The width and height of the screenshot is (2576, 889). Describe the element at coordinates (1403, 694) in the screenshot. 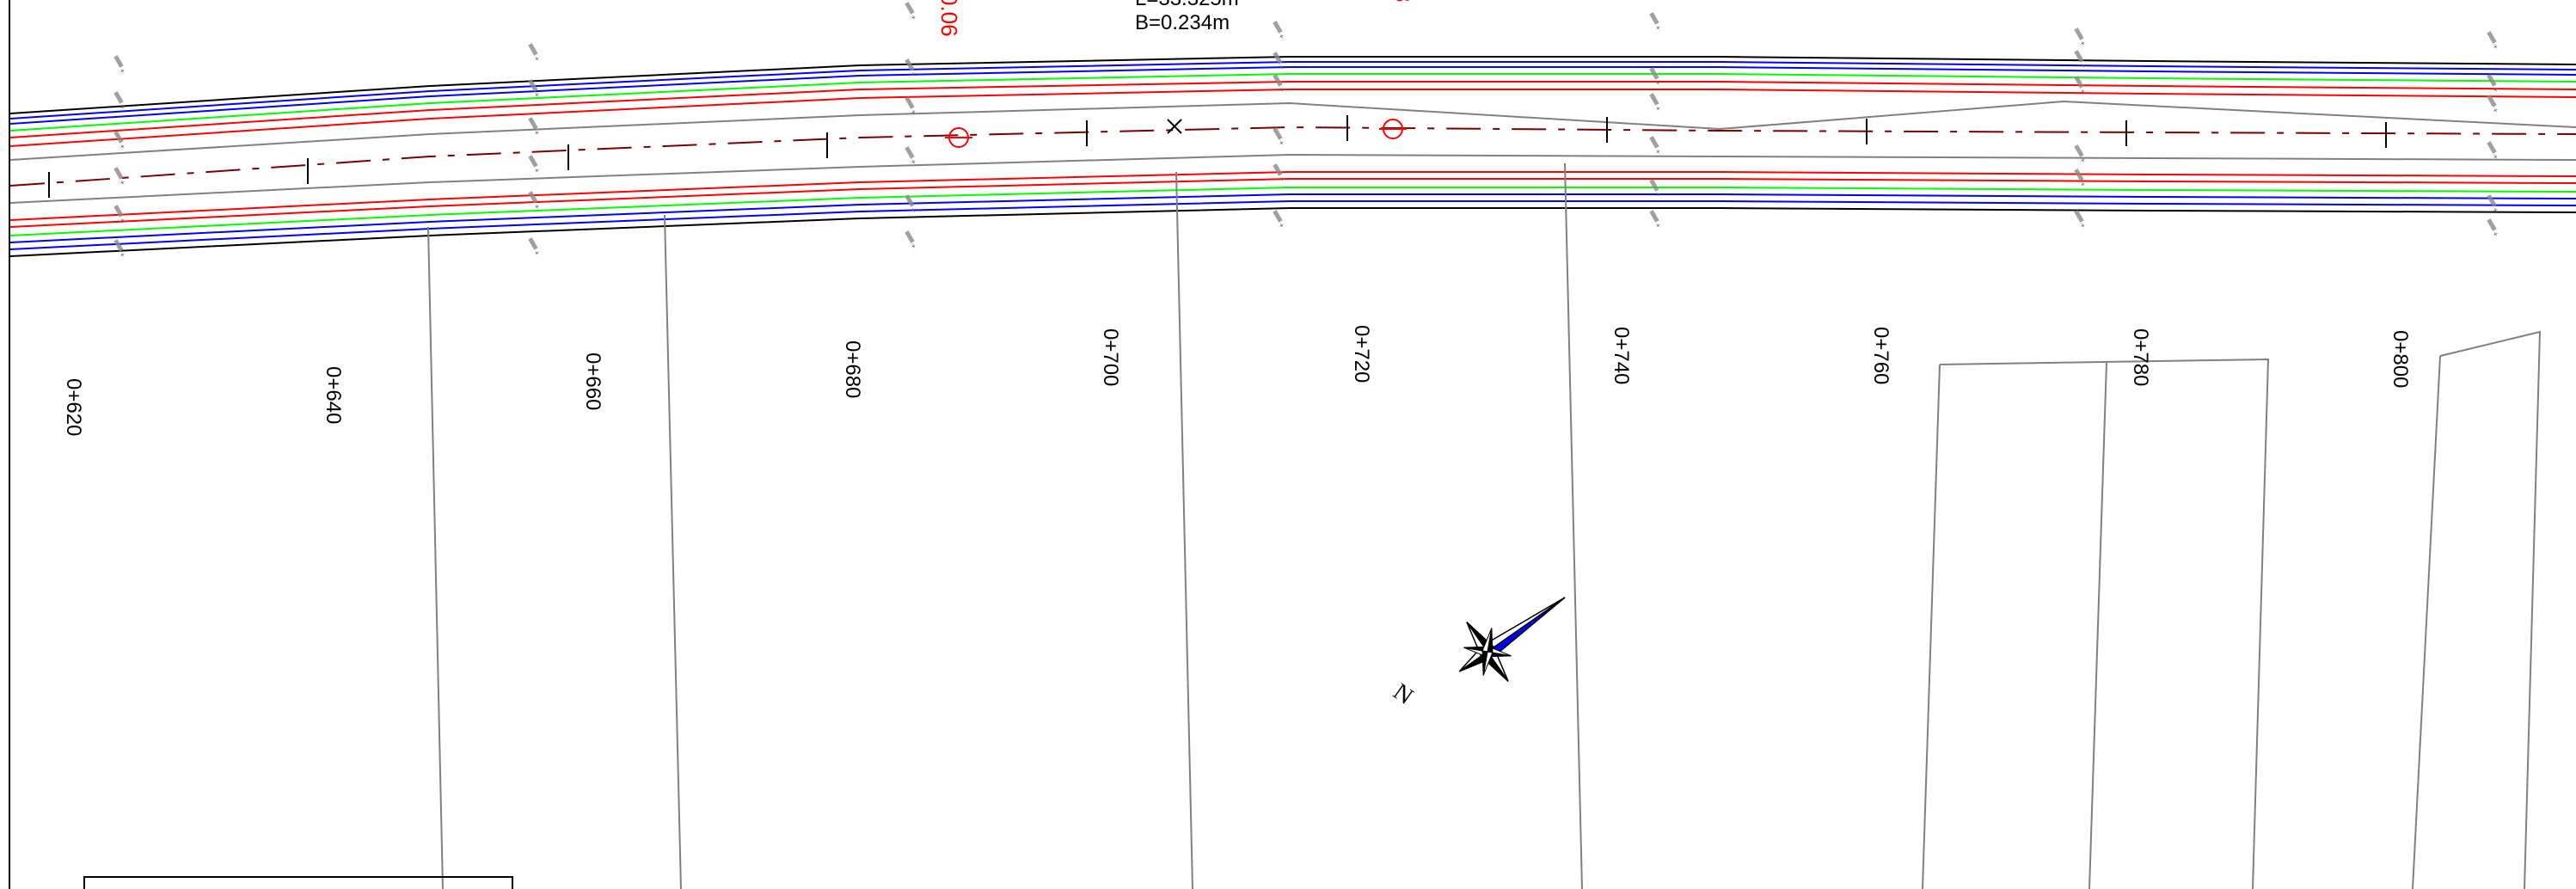

I see `north-label: N` at that location.